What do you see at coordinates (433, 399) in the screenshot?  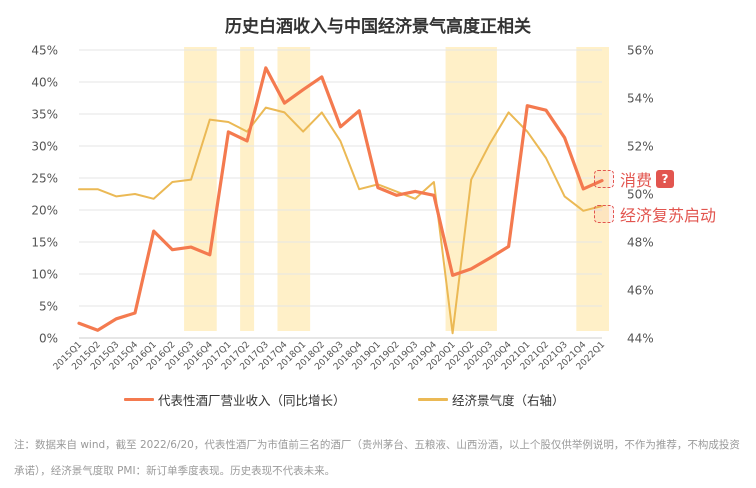 I see `legend-swatch-pmi` at bounding box center [433, 399].